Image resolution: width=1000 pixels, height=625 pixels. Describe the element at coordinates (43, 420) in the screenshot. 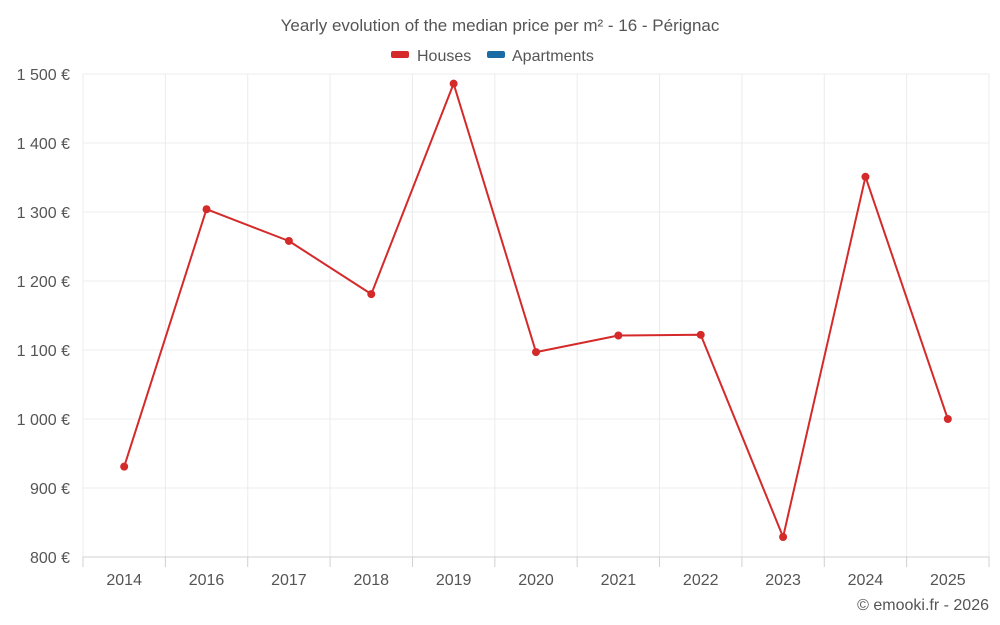

I see `y-tick-label: 1 000 €` at that location.